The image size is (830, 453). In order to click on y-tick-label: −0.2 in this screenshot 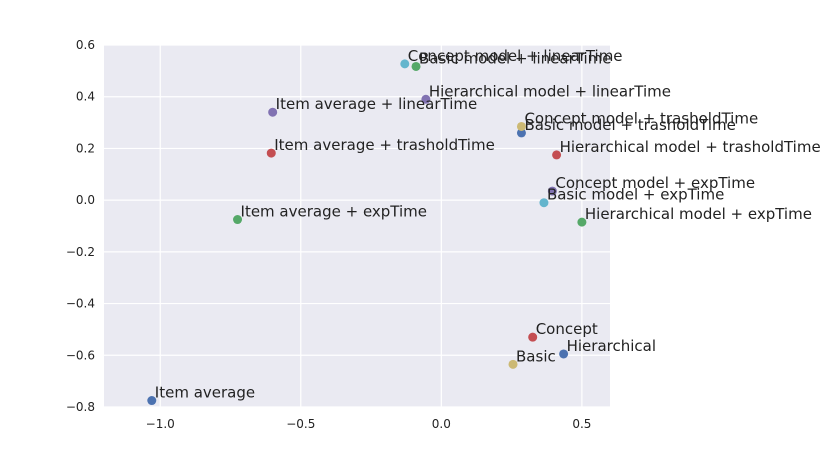, I will do `click(80, 252)`.